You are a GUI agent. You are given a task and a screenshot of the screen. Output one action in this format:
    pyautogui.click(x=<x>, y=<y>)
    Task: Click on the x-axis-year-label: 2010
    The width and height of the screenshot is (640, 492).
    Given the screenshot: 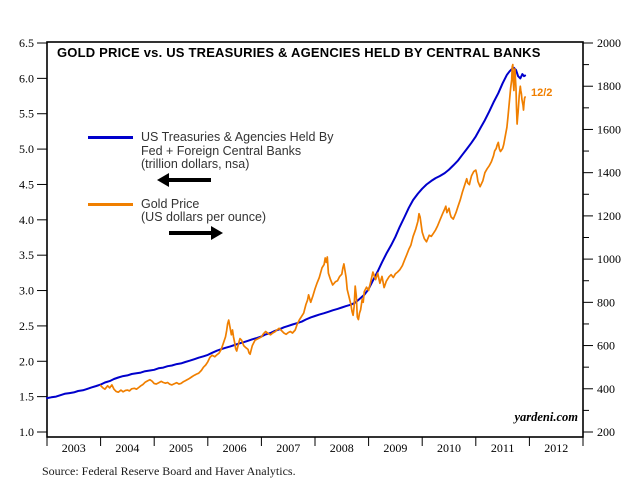 What is the action you would take?
    pyautogui.click(x=449, y=448)
    